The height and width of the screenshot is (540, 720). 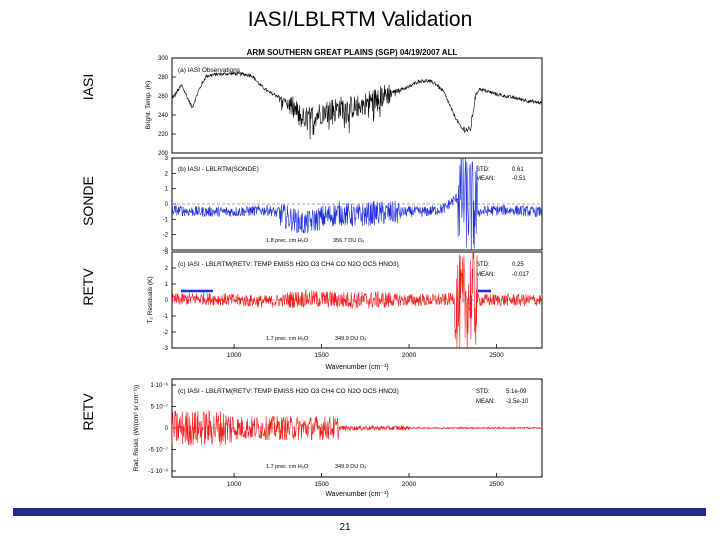 What do you see at coordinates (483, 170) in the screenshot?
I see `panel-b-std-label: STD:` at bounding box center [483, 170].